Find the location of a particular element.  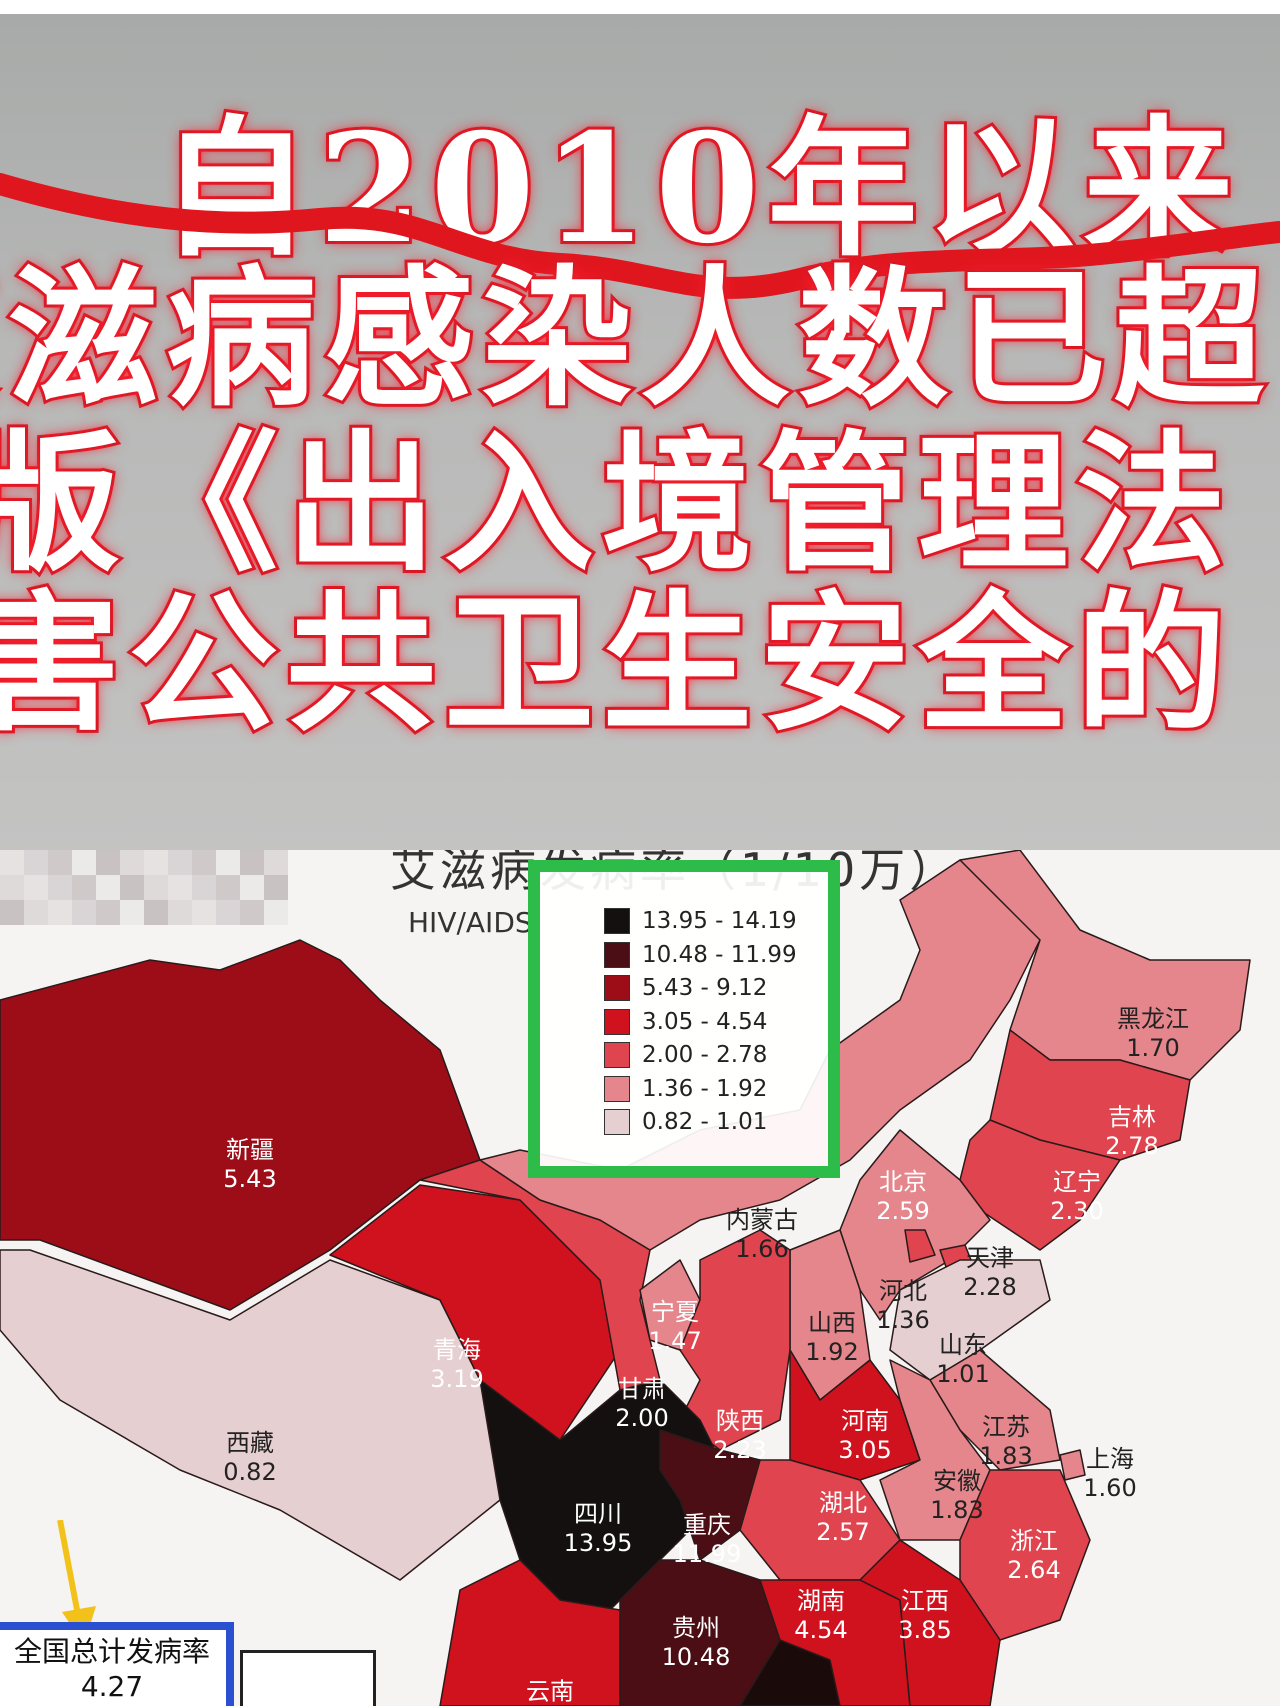

province-label: 河南 3.05 is located at coordinates (864, 1436).